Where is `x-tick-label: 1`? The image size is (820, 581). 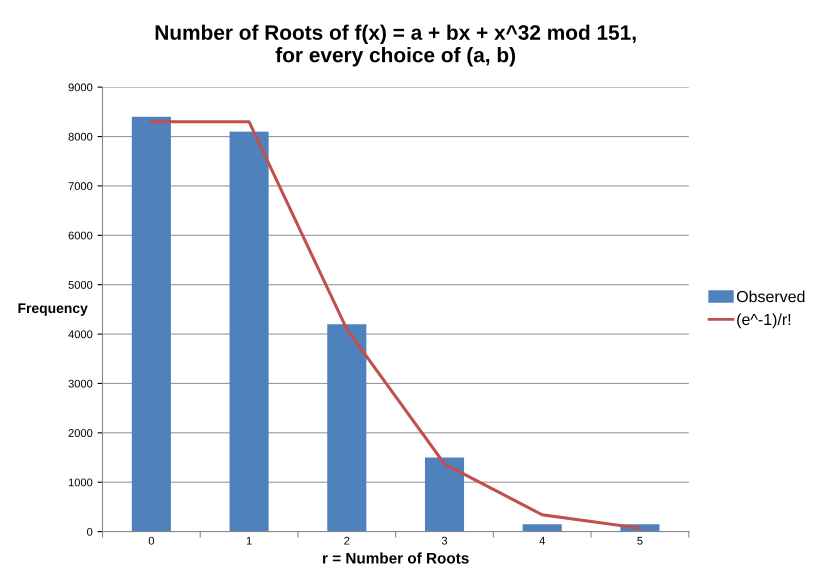 x-tick-label: 1 is located at coordinates (249, 540).